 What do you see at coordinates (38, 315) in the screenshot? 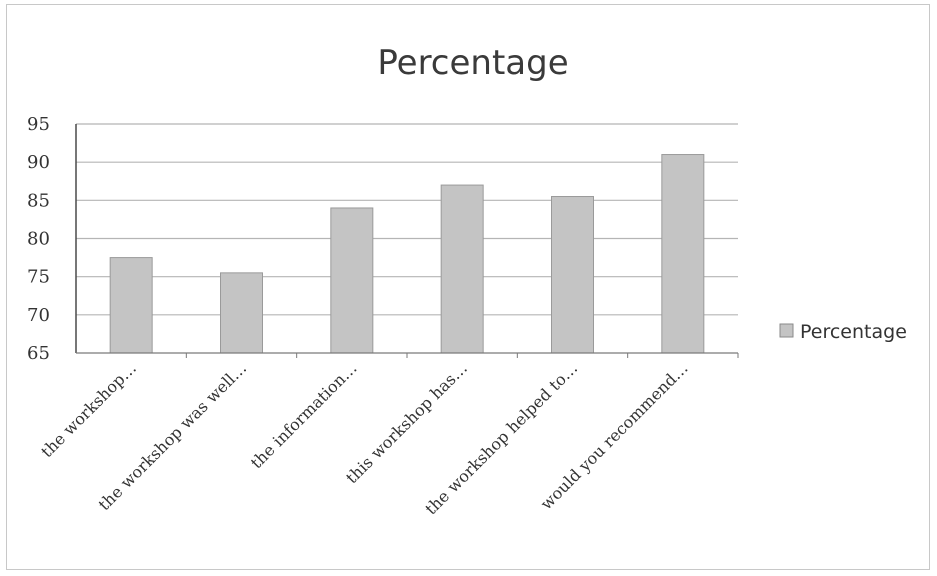
I see `y-tick-label: 70` at bounding box center [38, 315].